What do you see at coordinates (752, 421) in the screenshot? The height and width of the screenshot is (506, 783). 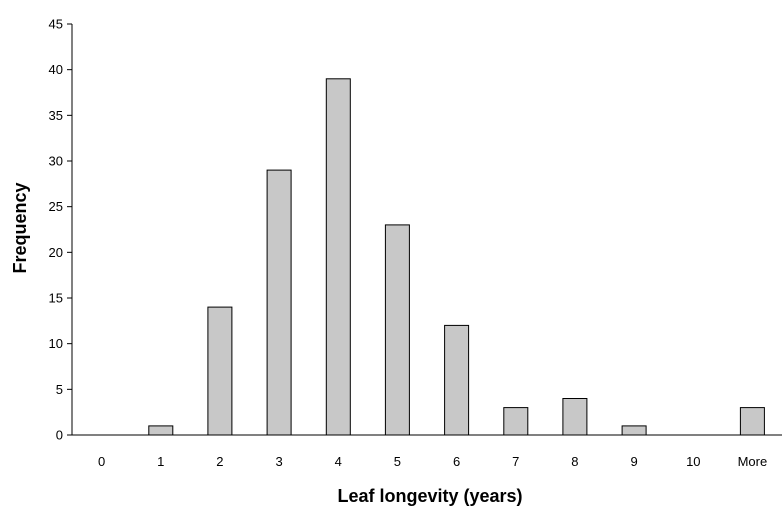 I see `bar-more` at bounding box center [752, 421].